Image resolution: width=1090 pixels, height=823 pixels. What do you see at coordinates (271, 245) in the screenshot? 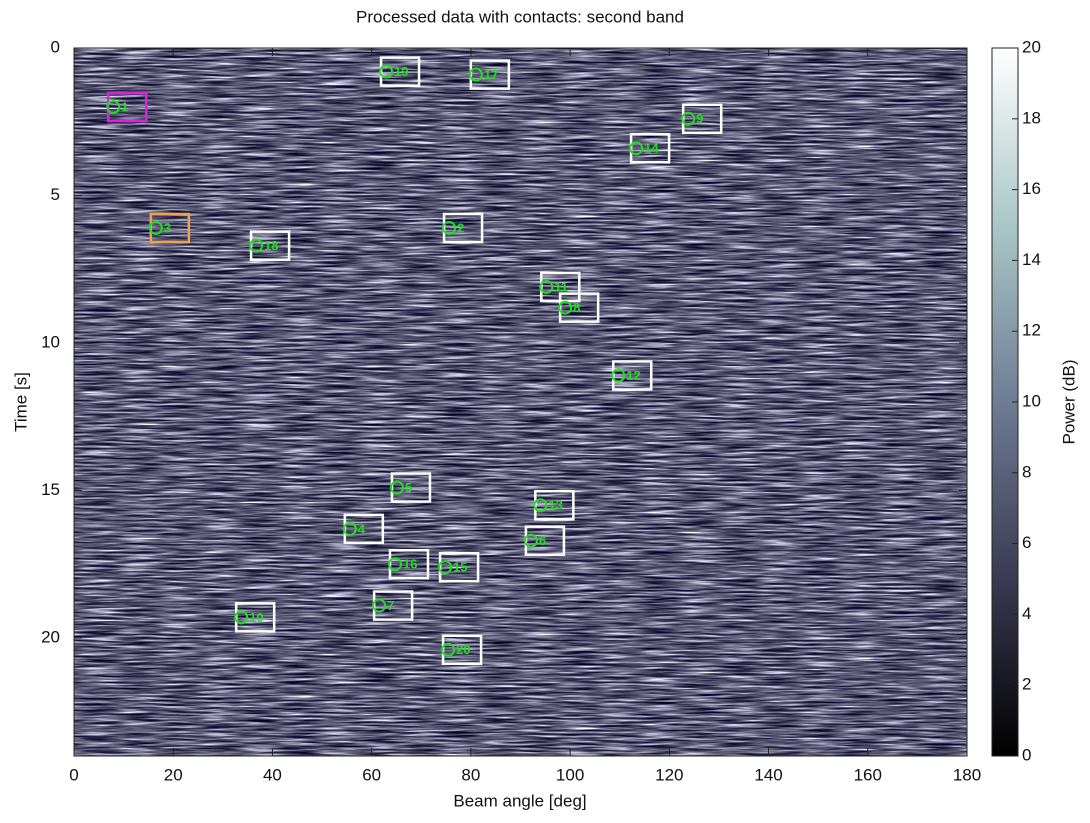
I see `contact-label: 18` at bounding box center [271, 245].